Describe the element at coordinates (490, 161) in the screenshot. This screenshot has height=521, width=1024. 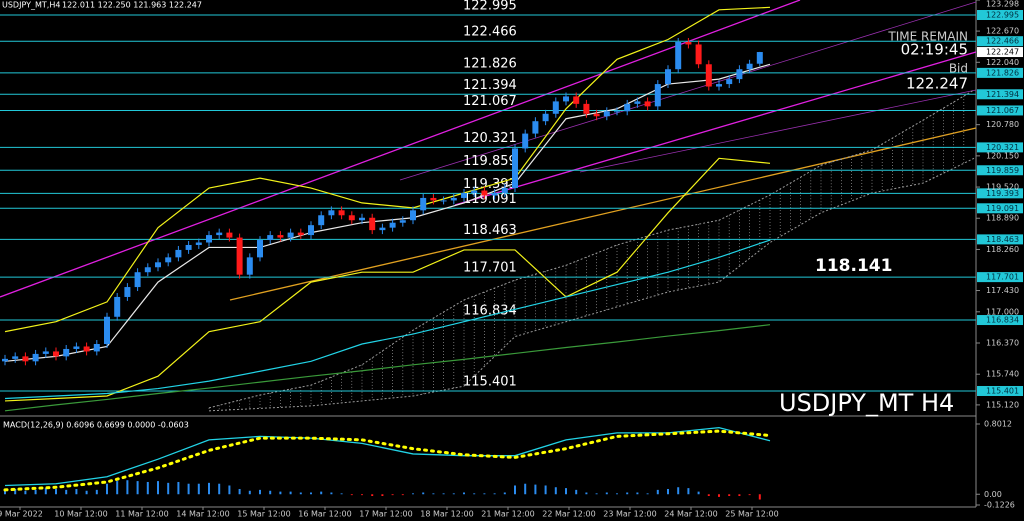
I see `level-label: 119.859` at that location.